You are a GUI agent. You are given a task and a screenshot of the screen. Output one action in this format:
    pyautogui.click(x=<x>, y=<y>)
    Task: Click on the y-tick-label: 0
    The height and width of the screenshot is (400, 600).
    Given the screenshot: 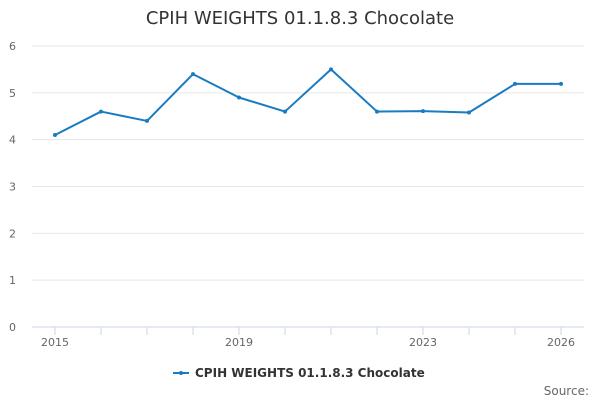 What is the action you would take?
    pyautogui.click(x=12, y=327)
    